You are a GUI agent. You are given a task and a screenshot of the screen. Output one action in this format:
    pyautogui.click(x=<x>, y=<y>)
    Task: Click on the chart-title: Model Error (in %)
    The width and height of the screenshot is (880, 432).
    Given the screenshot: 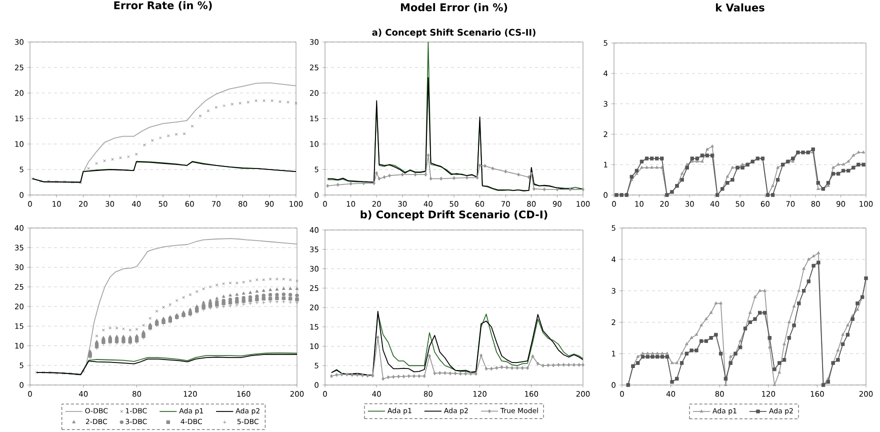 What is the action you would take?
    pyautogui.click(x=454, y=7)
    